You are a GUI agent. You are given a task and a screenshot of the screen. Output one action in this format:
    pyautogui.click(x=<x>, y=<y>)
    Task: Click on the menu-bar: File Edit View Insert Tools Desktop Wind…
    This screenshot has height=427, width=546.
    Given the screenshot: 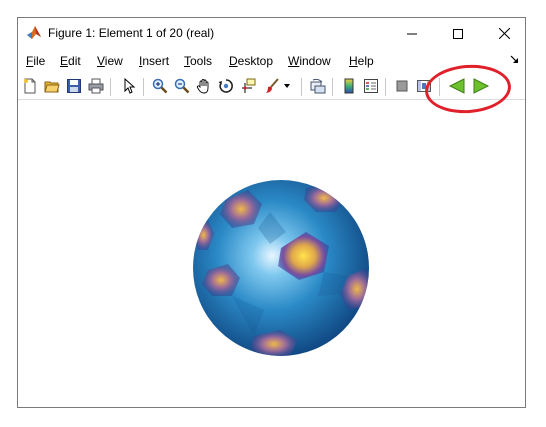 What is the action you would take?
    pyautogui.click(x=271, y=61)
    